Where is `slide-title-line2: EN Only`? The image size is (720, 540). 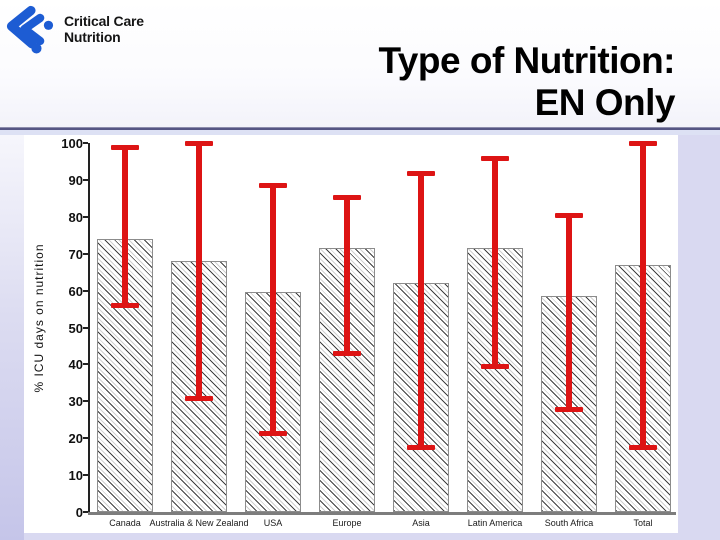 slide-title-line2: EN Only is located at coordinates (605, 102).